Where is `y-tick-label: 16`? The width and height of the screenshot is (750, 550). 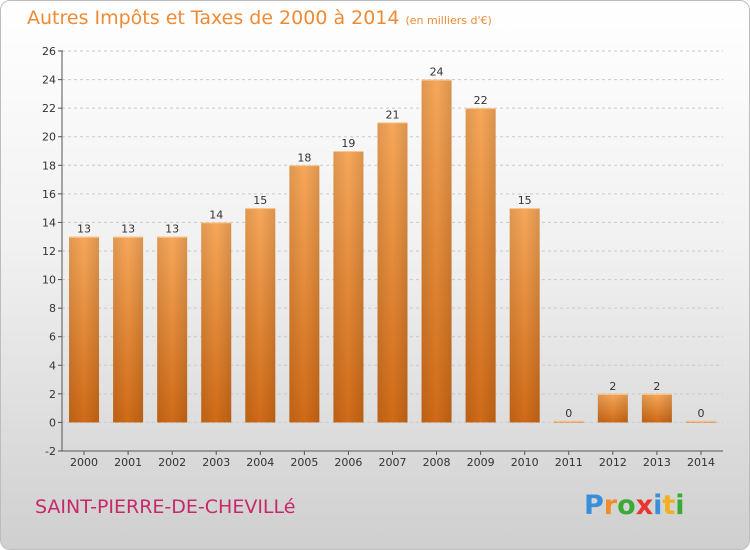 y-tick-label: 16 is located at coordinates (49, 194).